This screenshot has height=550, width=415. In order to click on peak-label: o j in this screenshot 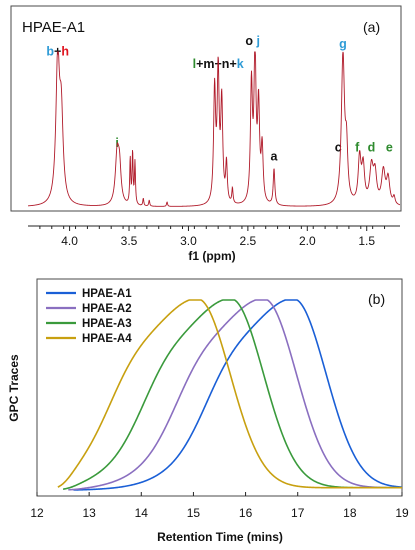, I will do `click(252, 41)`.